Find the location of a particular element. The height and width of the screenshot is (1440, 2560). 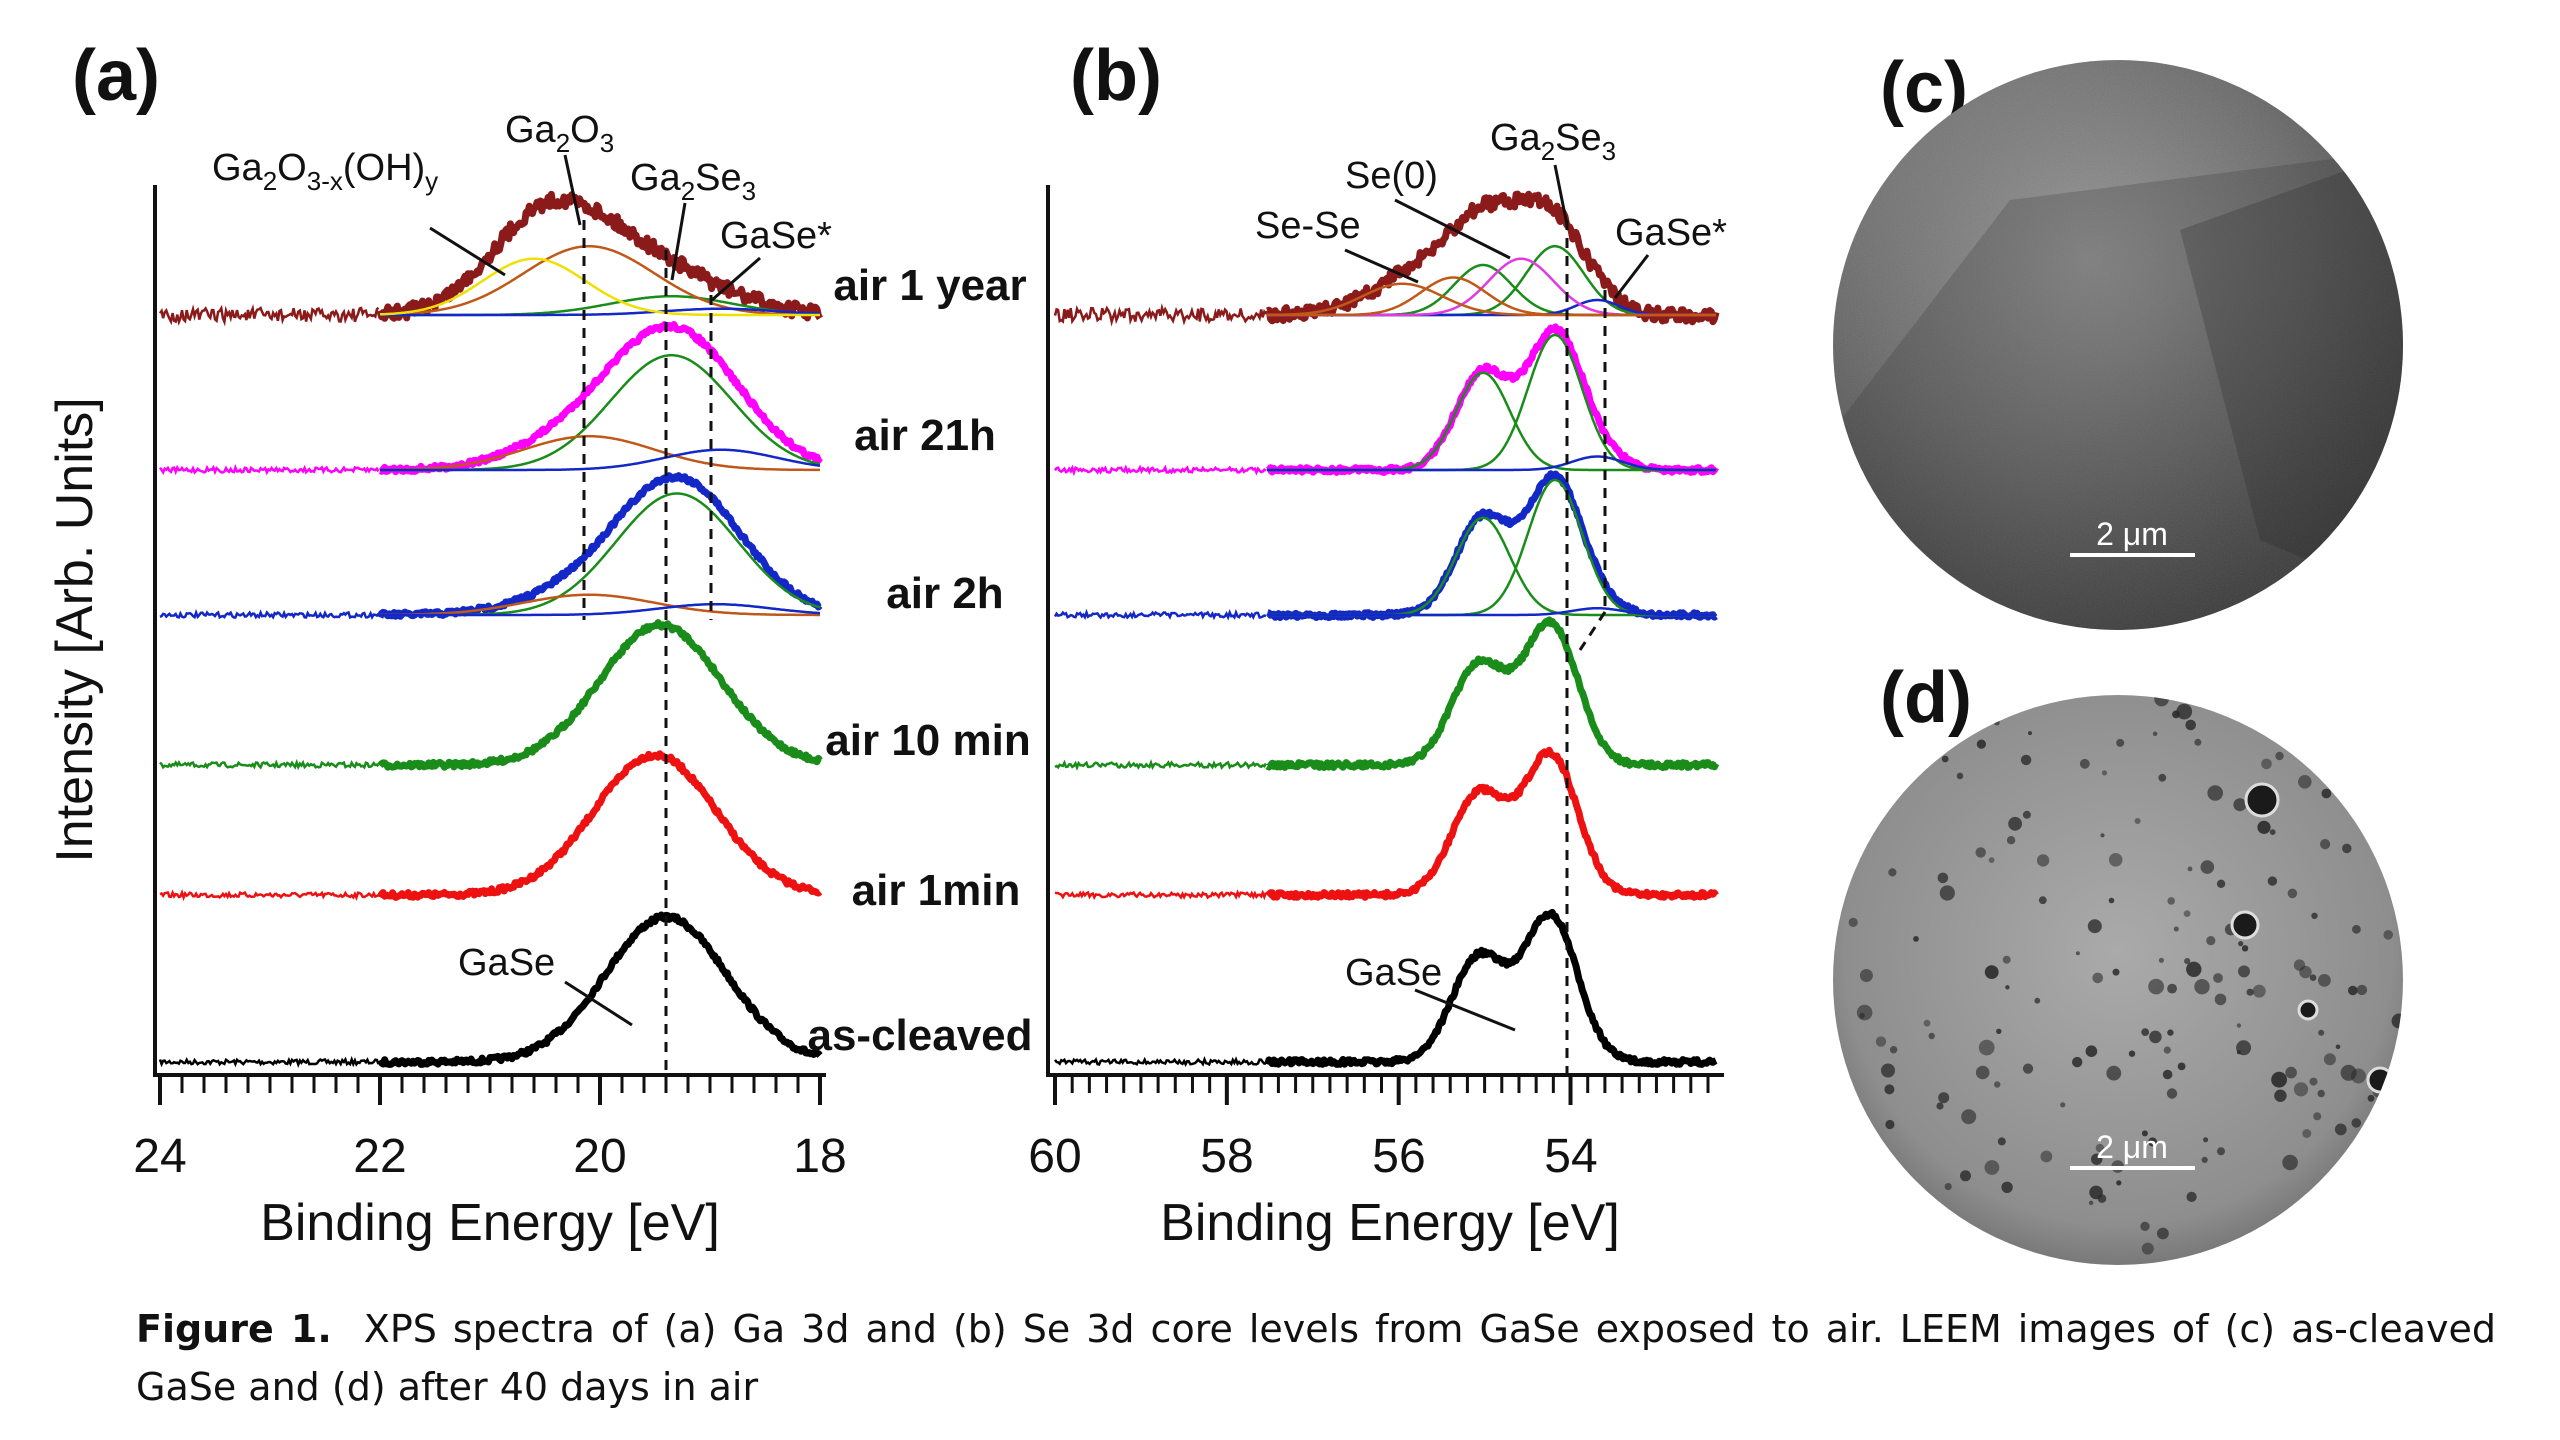

panel-b-annotations: Ga2Se3 Se(0) Se-Se GaSe* GaSe is located at coordinates (1491, 574).